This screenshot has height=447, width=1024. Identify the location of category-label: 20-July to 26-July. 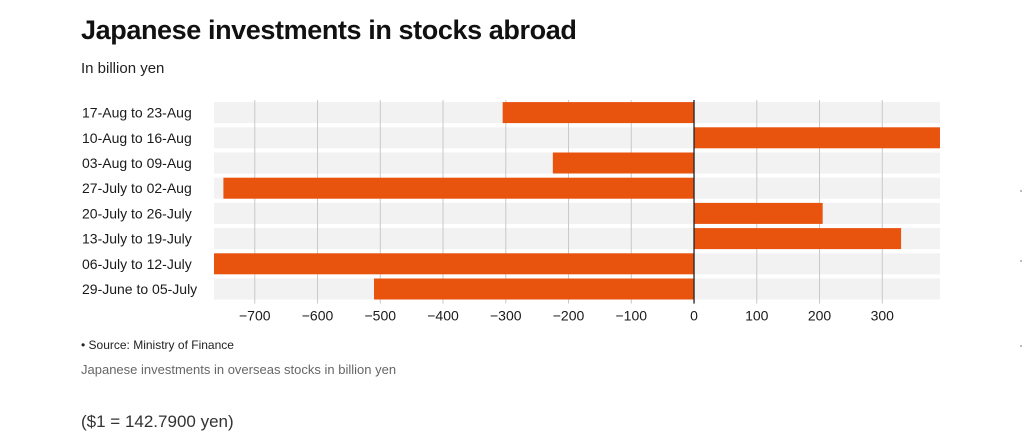
(137, 213).